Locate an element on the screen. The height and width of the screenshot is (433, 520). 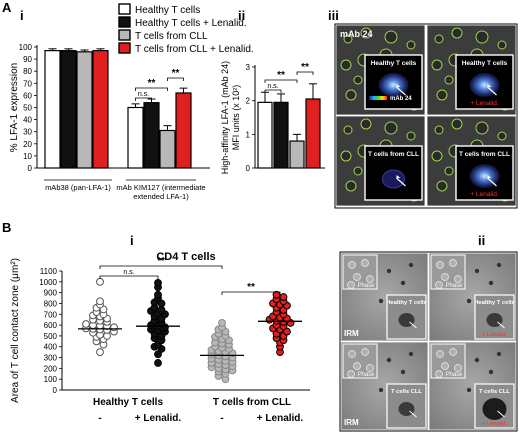
y-tick-label: 3 is located at coordinates (248, 67).